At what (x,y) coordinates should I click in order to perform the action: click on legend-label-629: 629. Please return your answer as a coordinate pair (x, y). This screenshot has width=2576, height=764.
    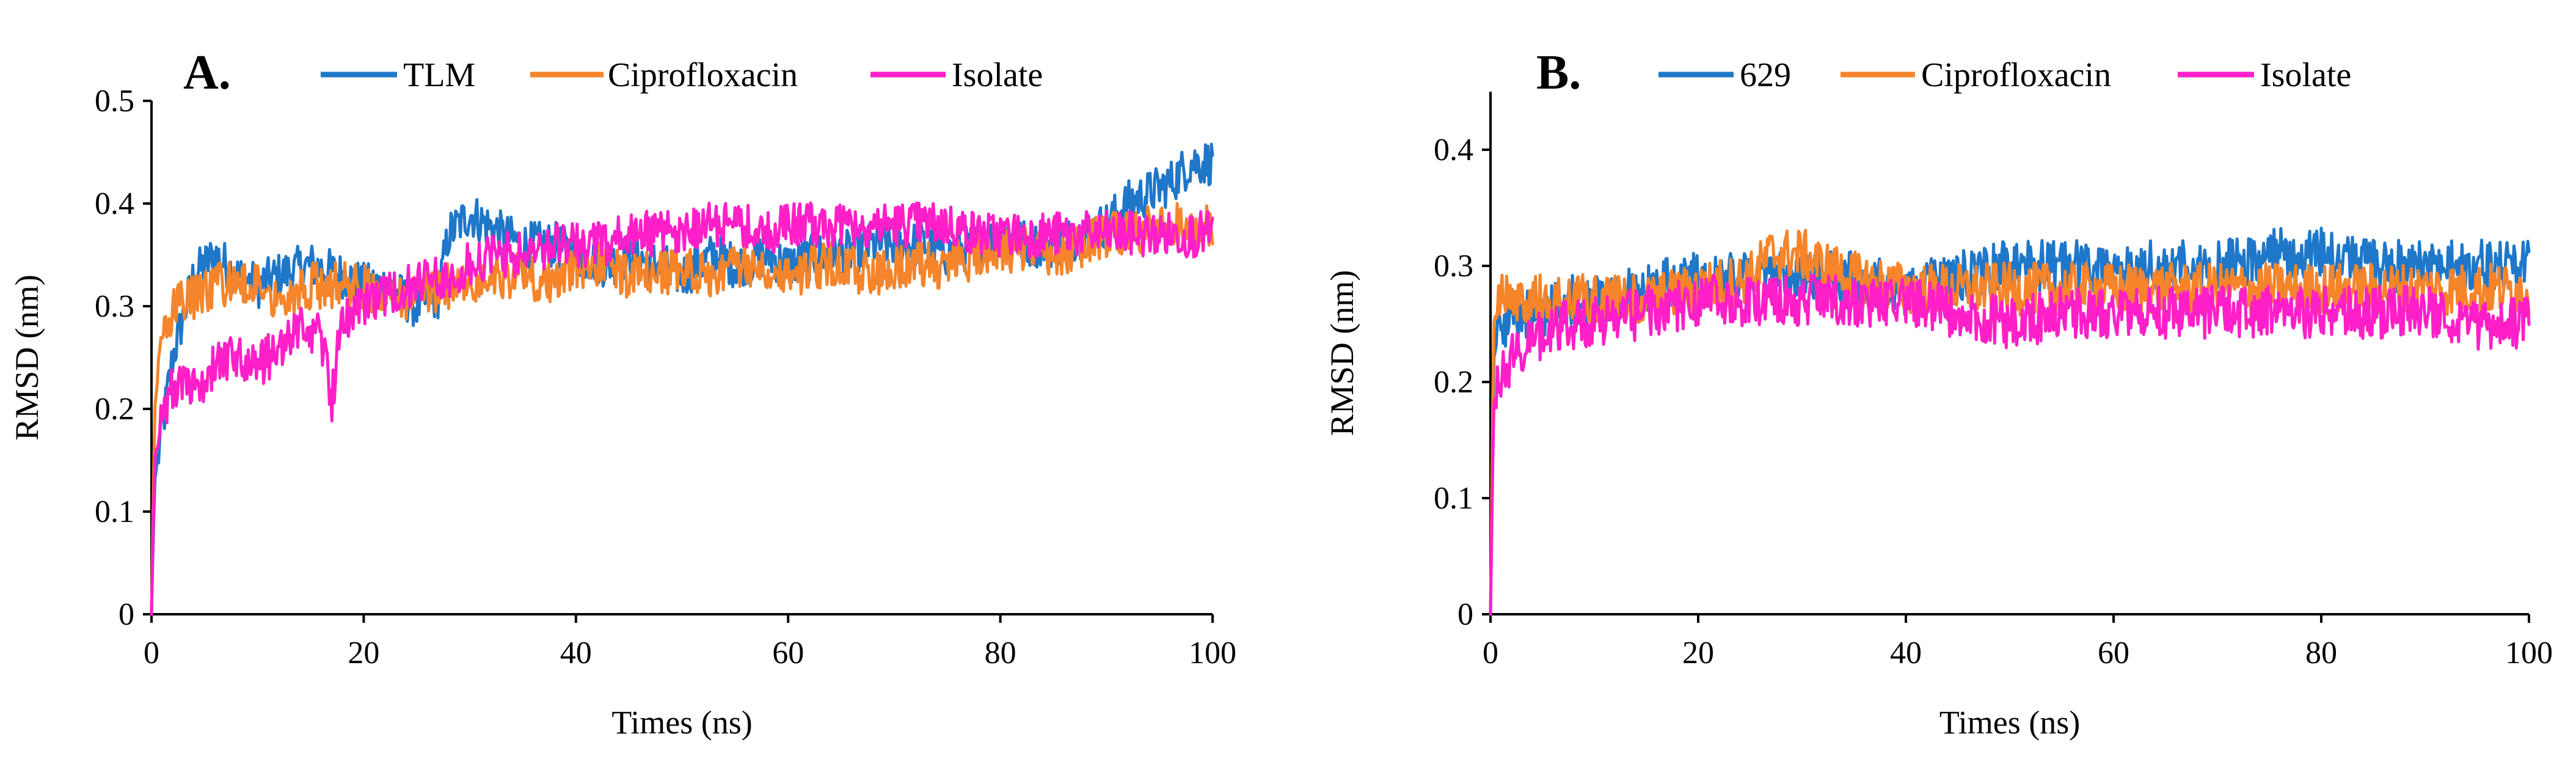
    Looking at the image, I should click on (1766, 75).